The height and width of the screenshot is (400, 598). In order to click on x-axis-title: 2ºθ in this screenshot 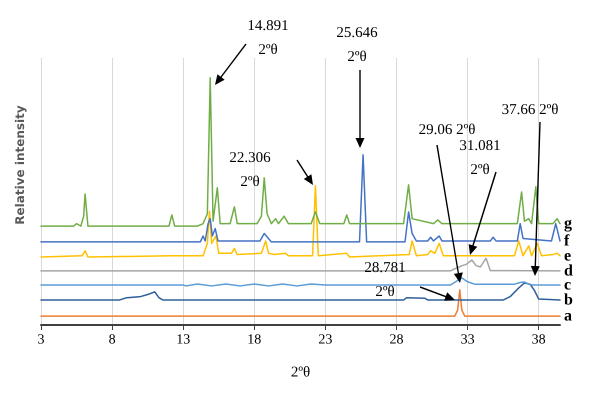, I will do `click(300, 372)`.